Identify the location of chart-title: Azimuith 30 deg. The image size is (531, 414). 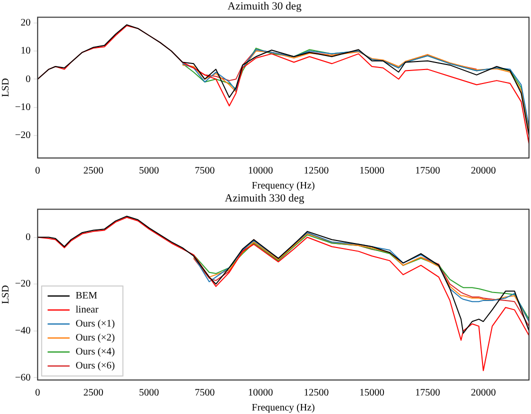
(265, 6).